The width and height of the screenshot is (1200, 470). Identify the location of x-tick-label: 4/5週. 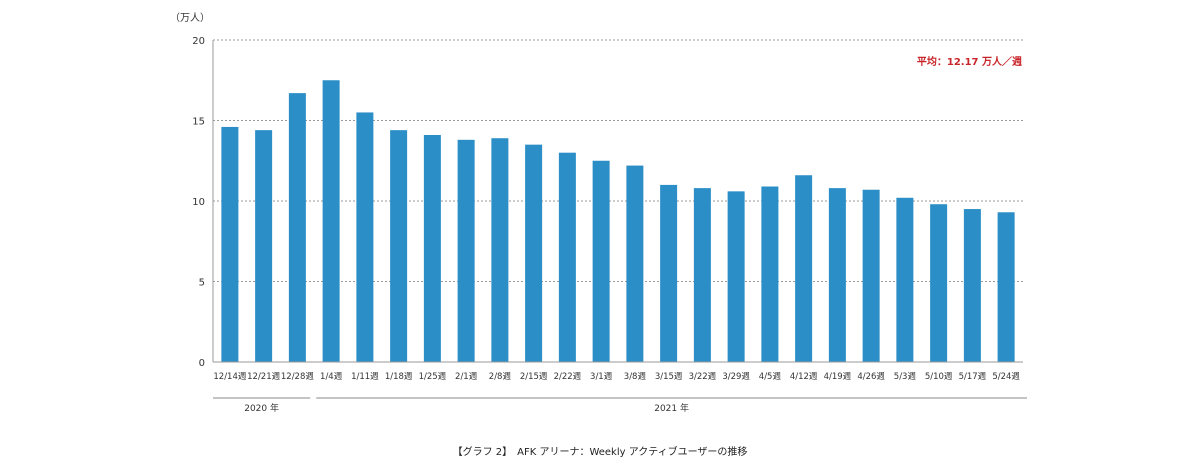
(770, 377).